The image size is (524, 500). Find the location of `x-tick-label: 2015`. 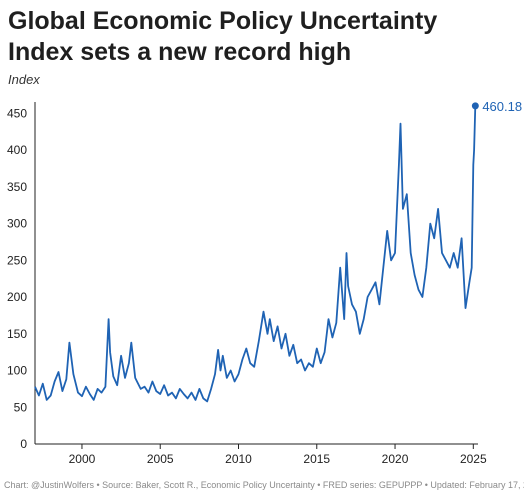

x-tick-label: 2015 is located at coordinates (316, 459).